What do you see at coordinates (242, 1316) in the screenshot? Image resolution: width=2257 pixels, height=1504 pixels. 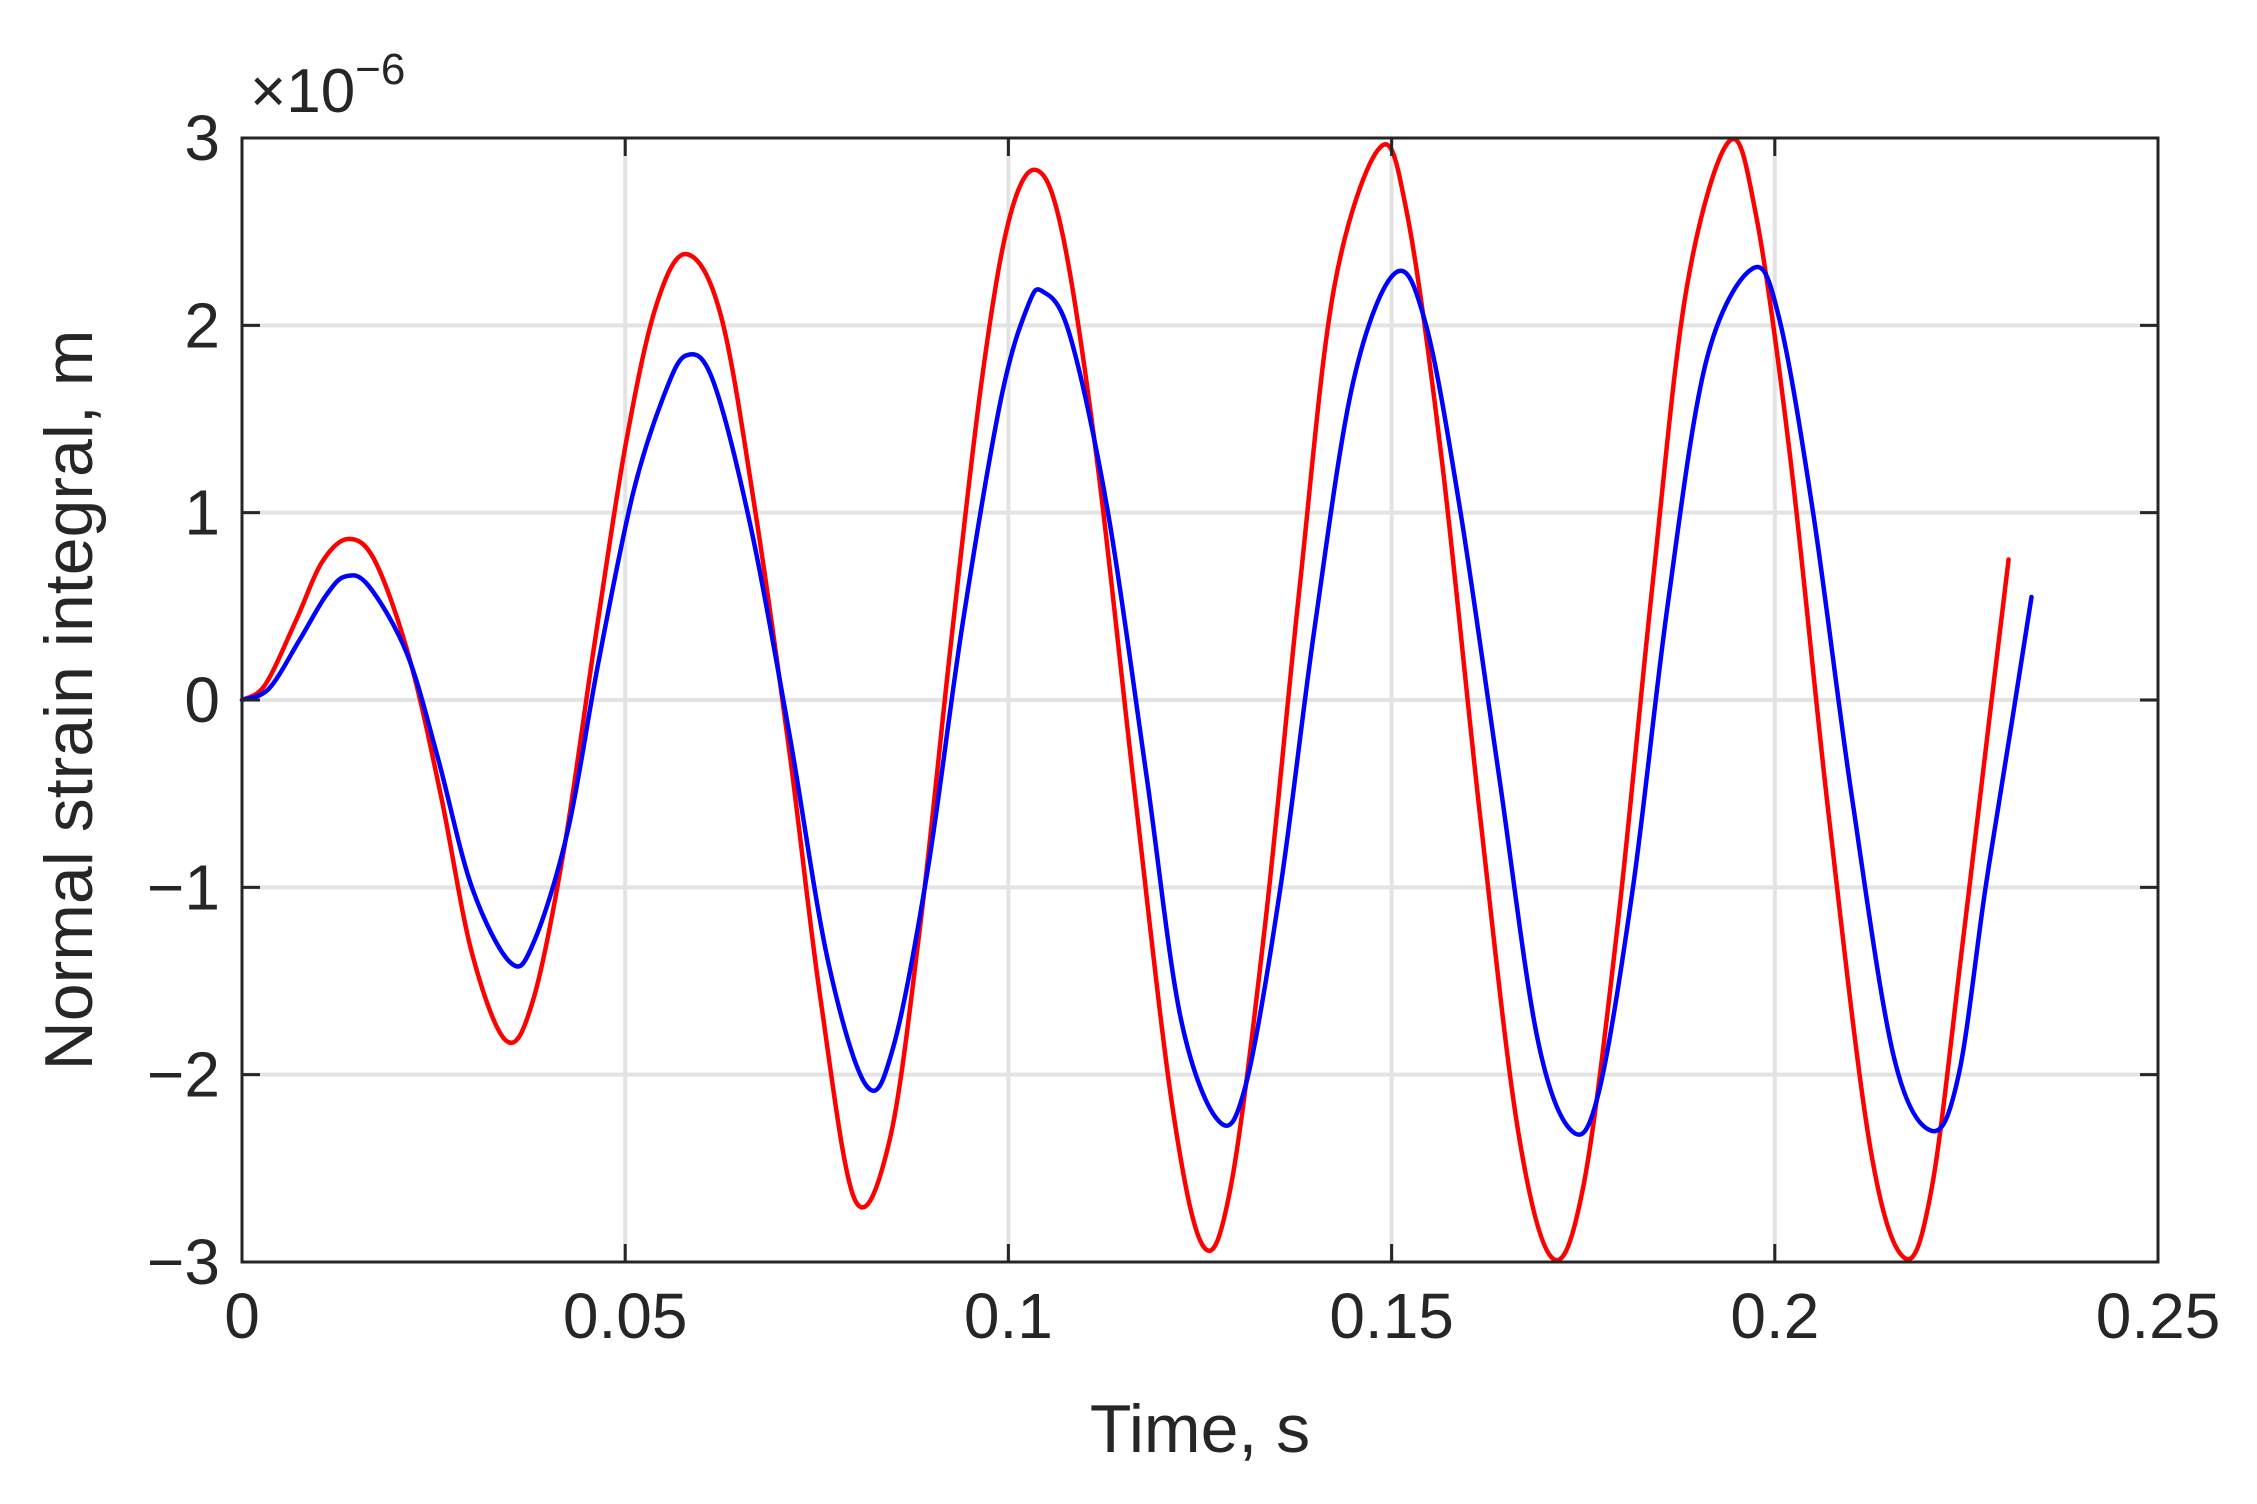 I see `x-tick-label: 0` at bounding box center [242, 1316].